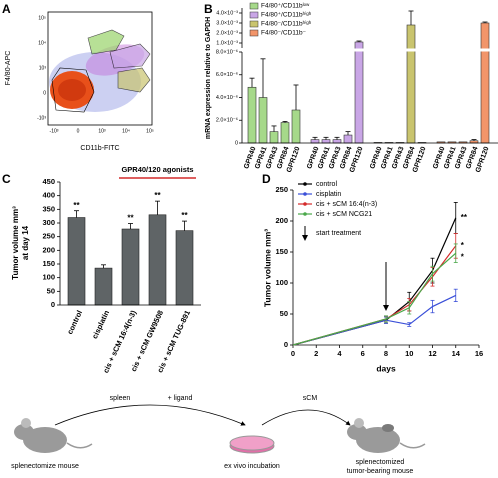  I want to click on panel-label: B, so click(208, 9).